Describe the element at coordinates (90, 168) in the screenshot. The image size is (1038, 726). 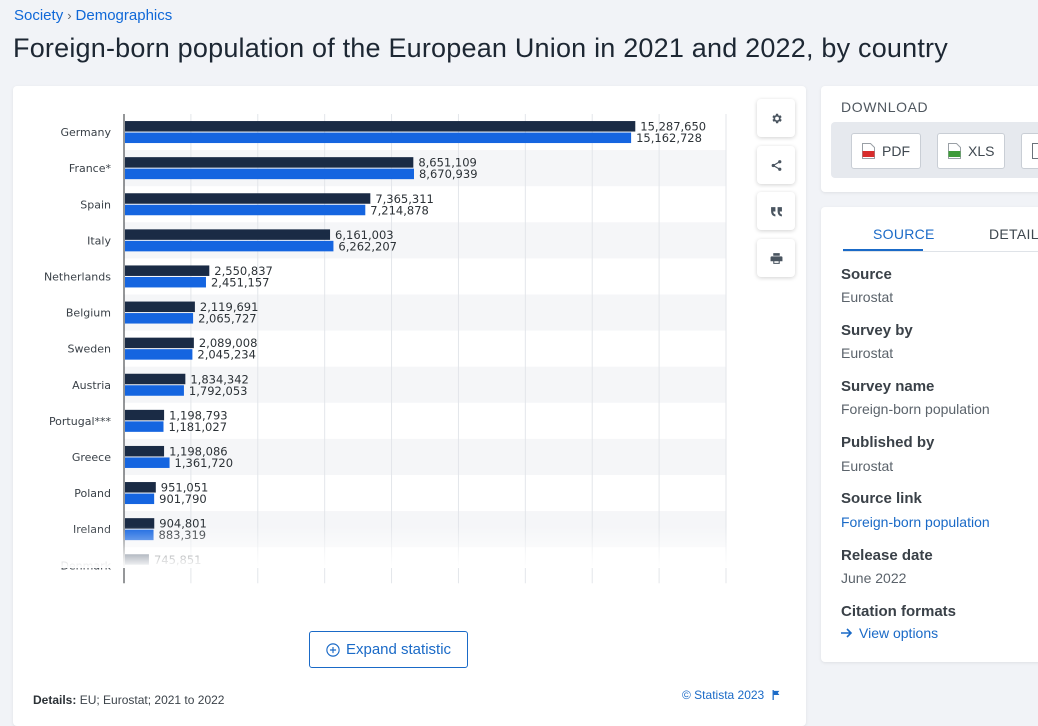
I see `category-label: France*` at that location.